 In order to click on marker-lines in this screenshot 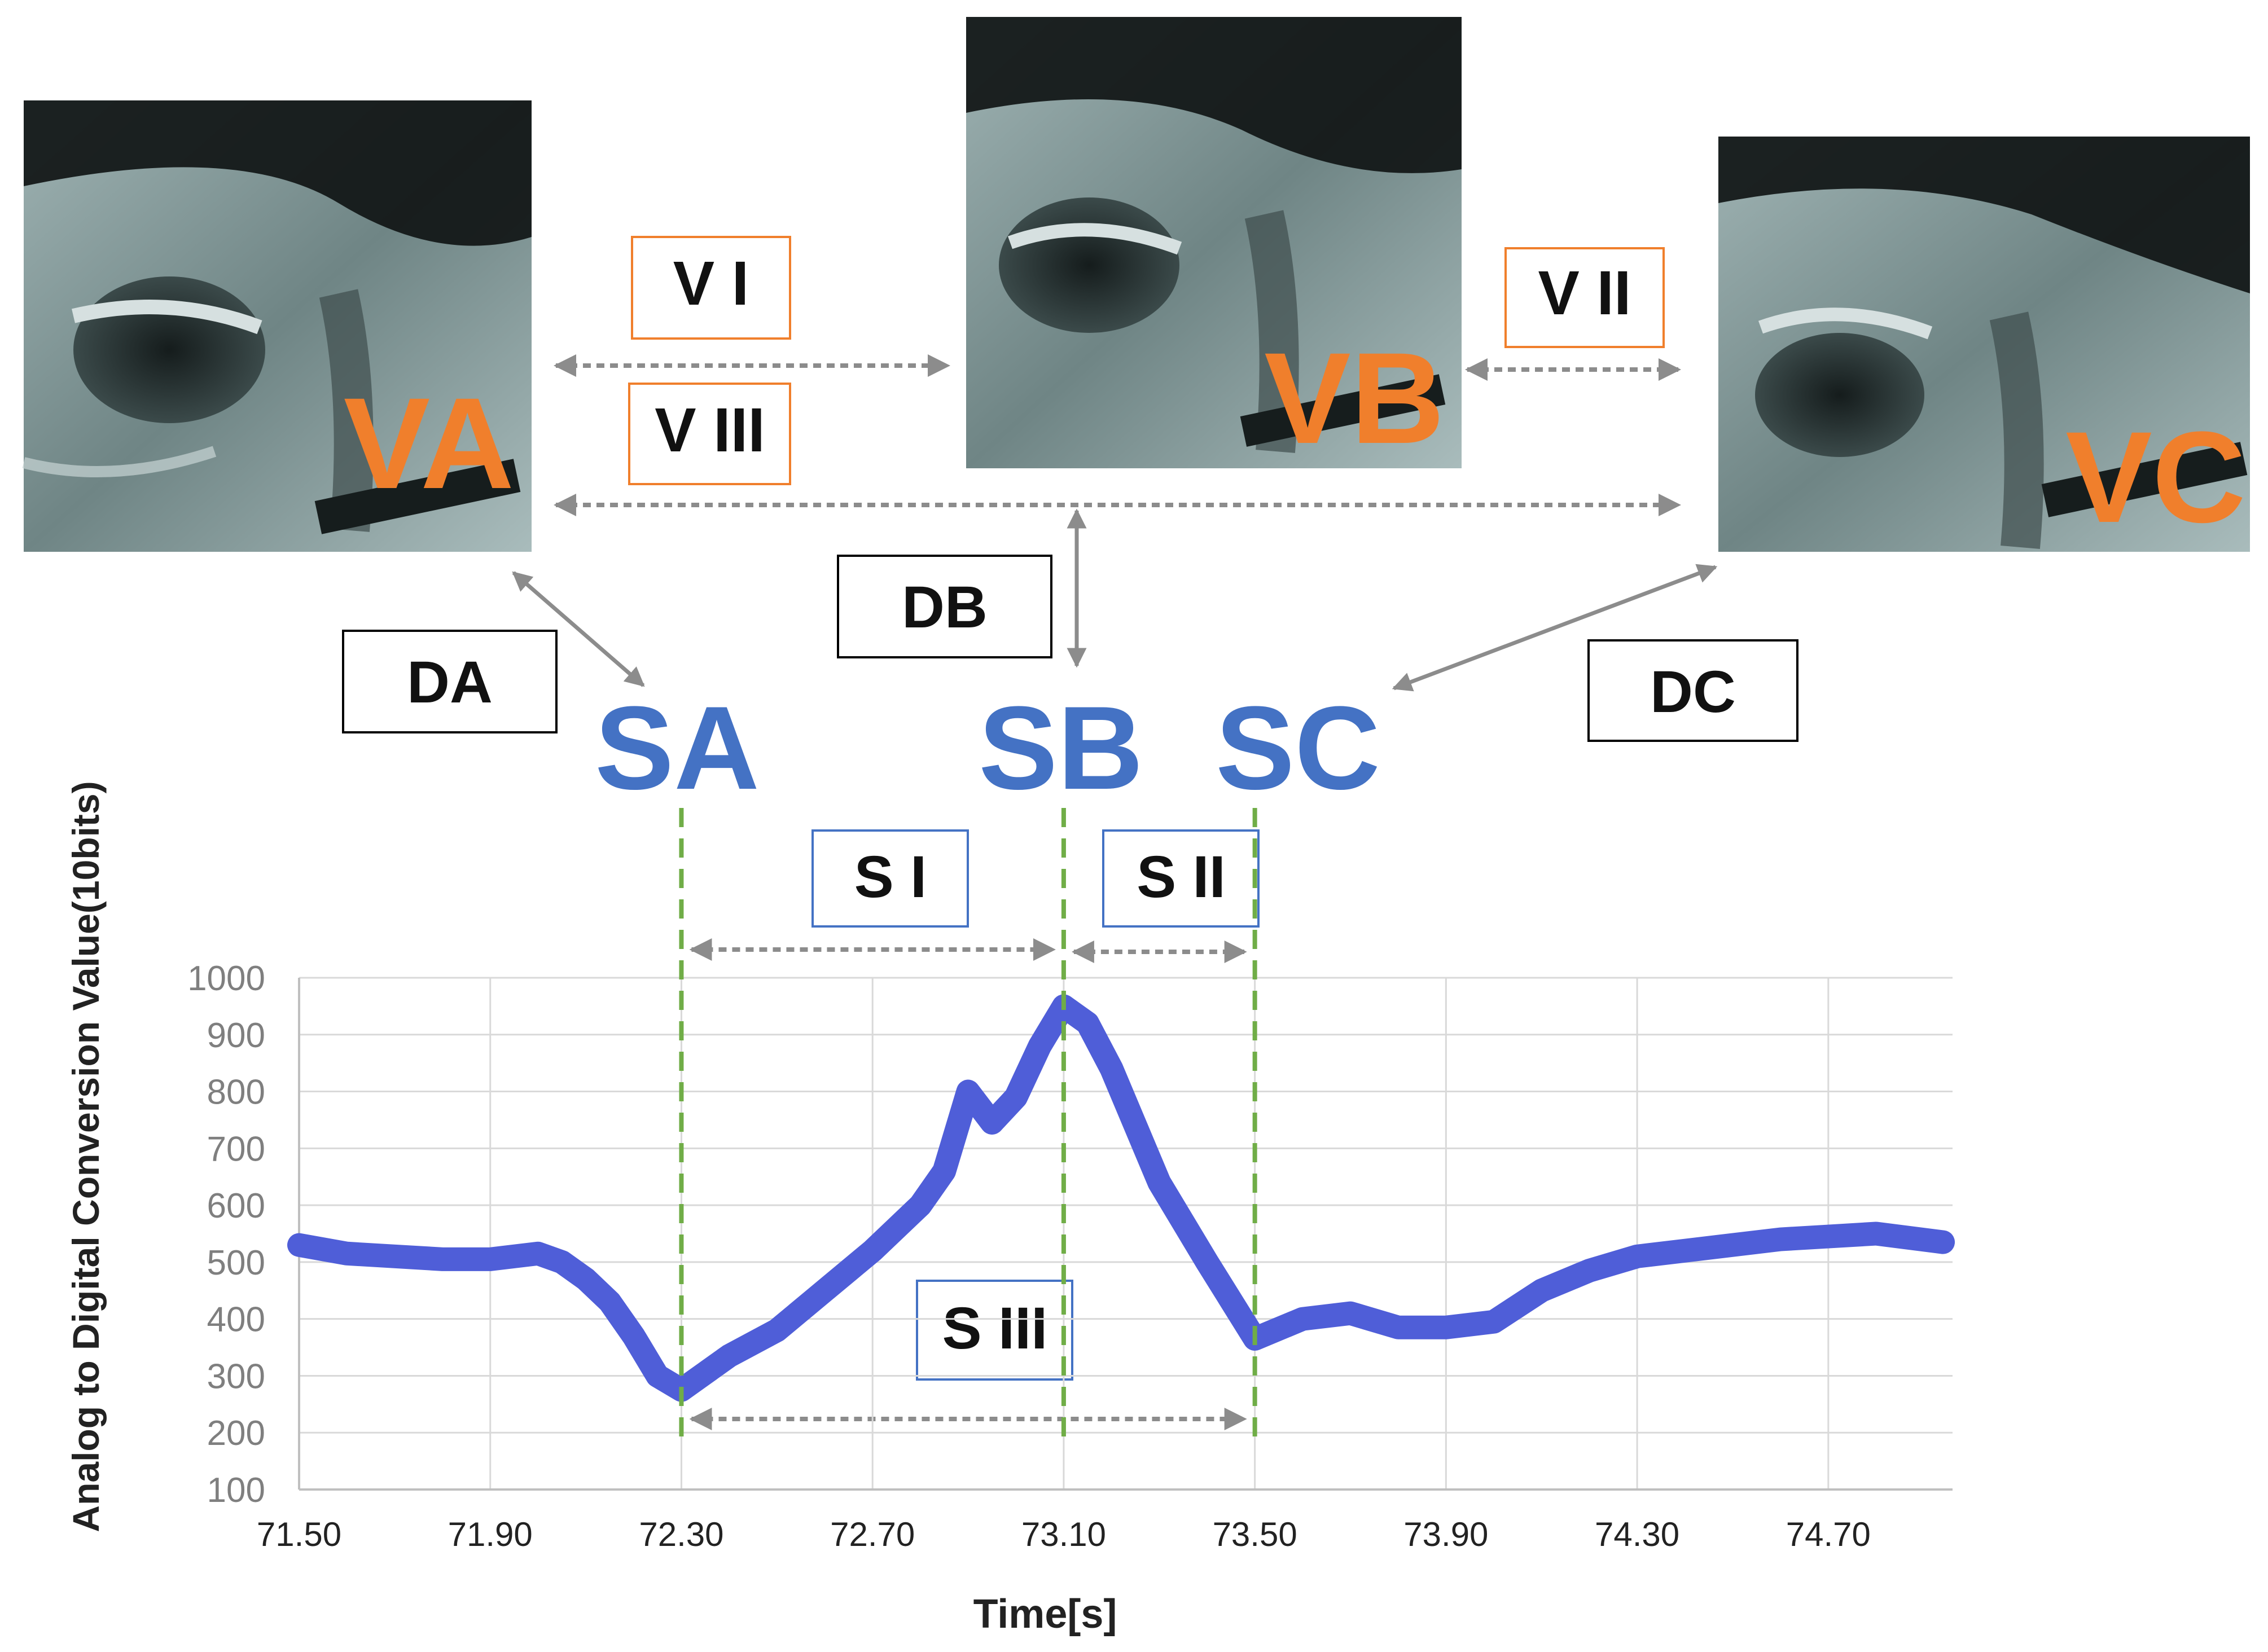, I will do `click(968, 1125)`.